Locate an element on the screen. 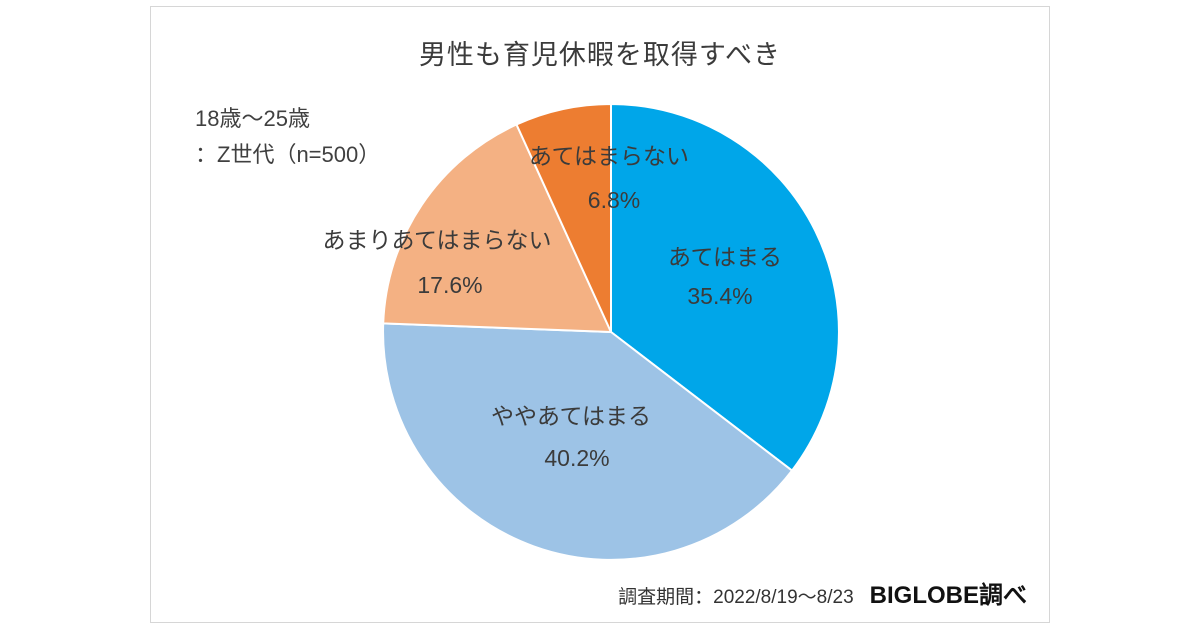 Image resolution: width=1200 pixels, height=630 pixels. age-group-label: 18歳〜25歳 ：Z世代（n=500） is located at coordinates (287, 137).